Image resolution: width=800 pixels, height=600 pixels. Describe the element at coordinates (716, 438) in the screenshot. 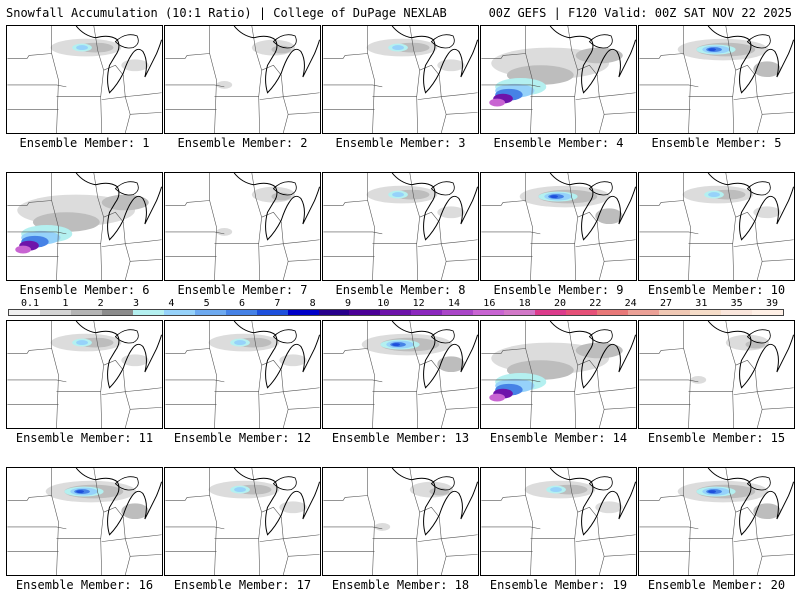

I see `ensemble-member-label: Ensemble Member: 15` at that location.